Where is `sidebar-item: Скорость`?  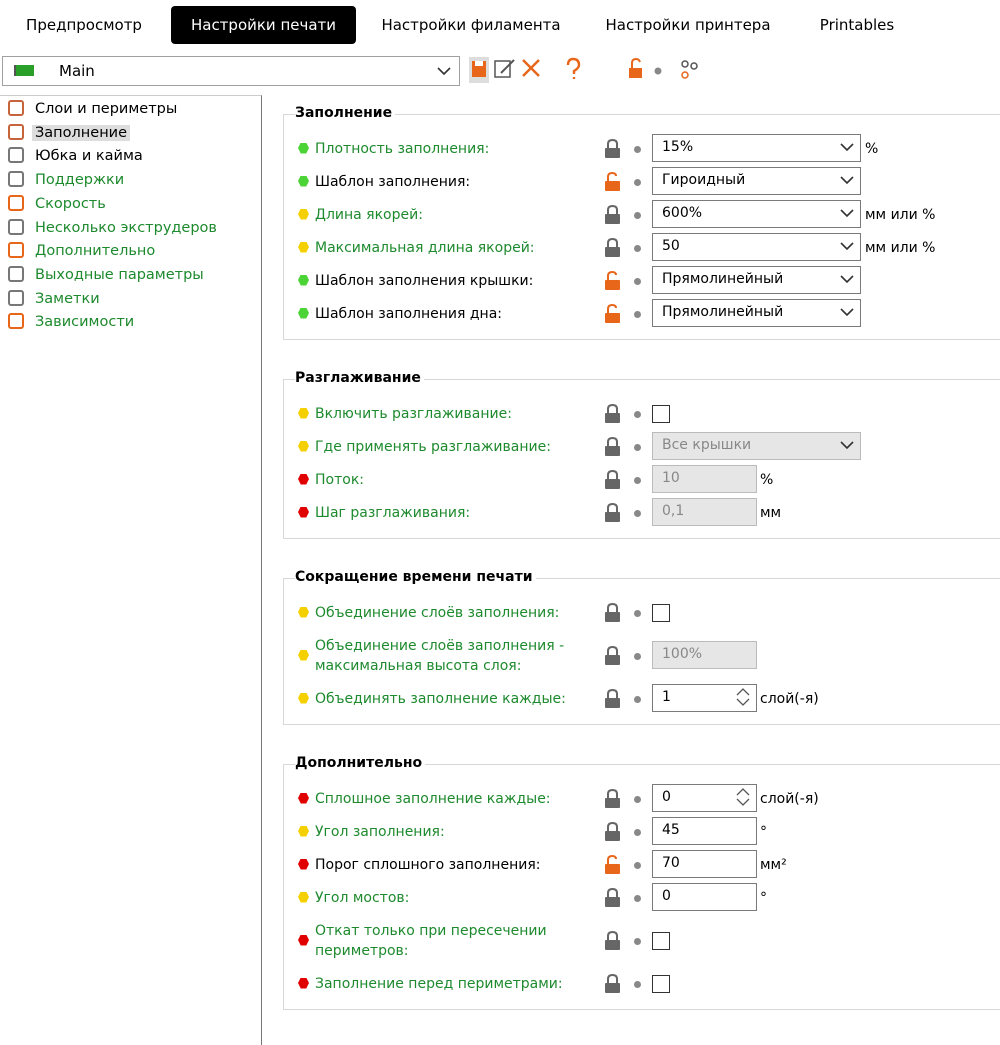 sidebar-item: Скорость is located at coordinates (58, 204).